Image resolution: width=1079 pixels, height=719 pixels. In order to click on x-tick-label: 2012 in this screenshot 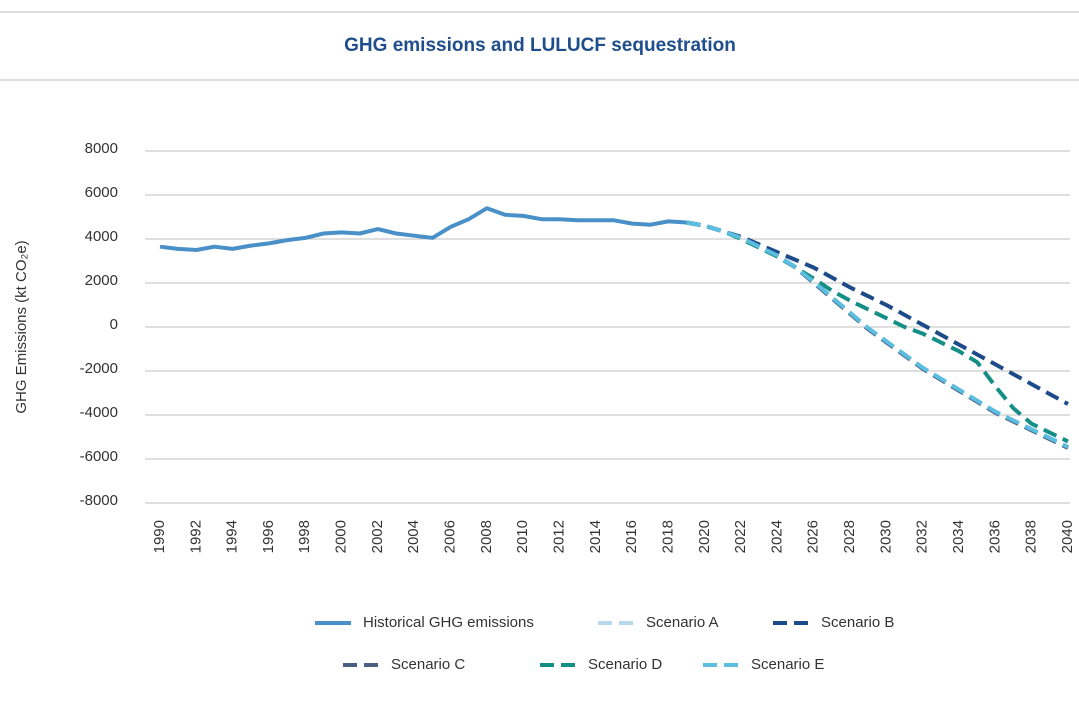, I will do `click(558, 536)`.